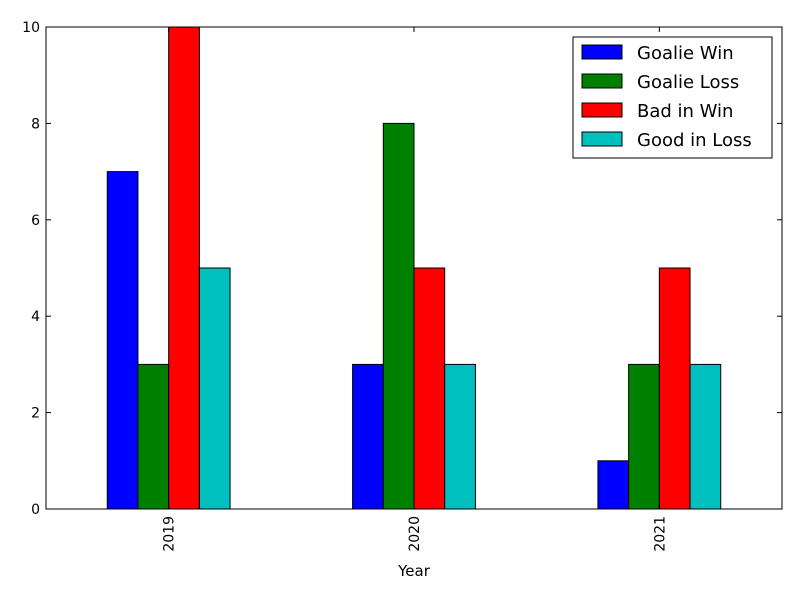  I want to click on legend-swatch-bad-in-win, so click(602, 110).